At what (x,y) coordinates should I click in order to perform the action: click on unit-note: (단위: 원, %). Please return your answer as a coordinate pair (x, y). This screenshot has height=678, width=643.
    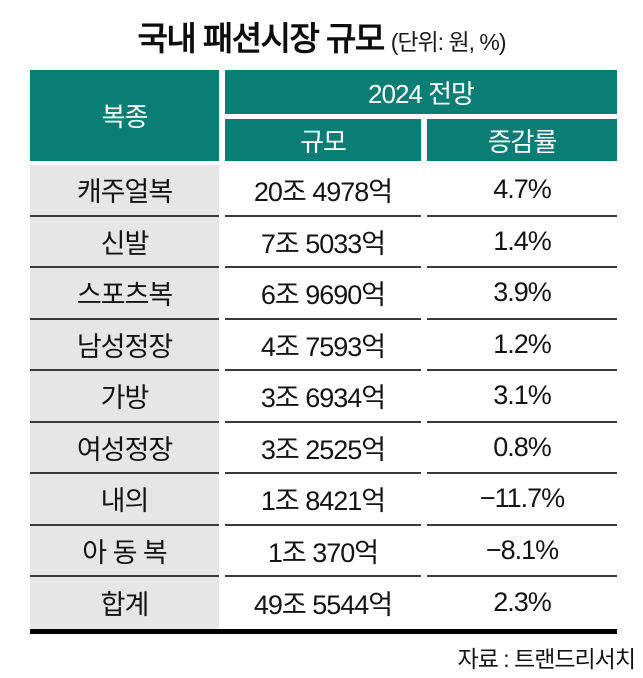
    Looking at the image, I should click on (448, 42).